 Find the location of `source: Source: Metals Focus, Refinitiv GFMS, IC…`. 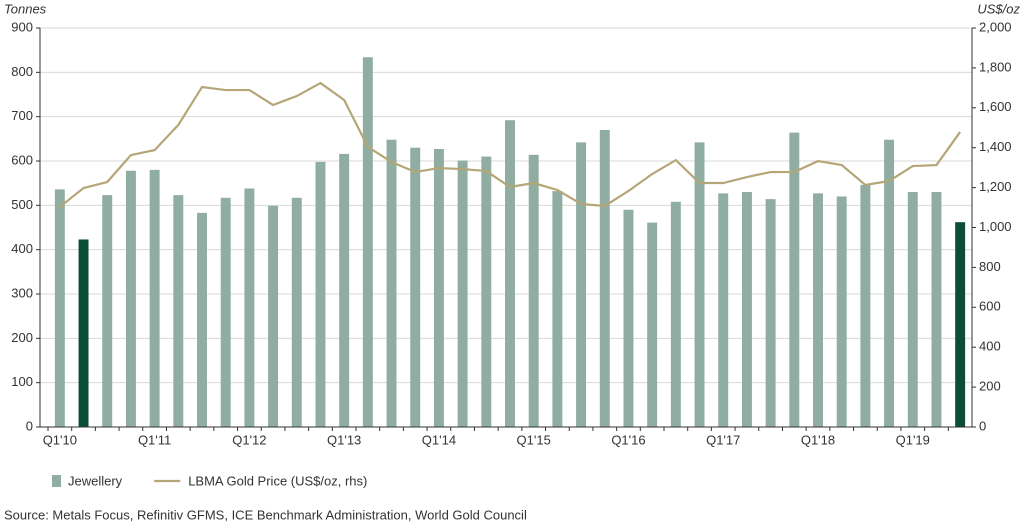

source: Source: Metals Focus, Refinitiv GFMS, IC… is located at coordinates (265, 514).